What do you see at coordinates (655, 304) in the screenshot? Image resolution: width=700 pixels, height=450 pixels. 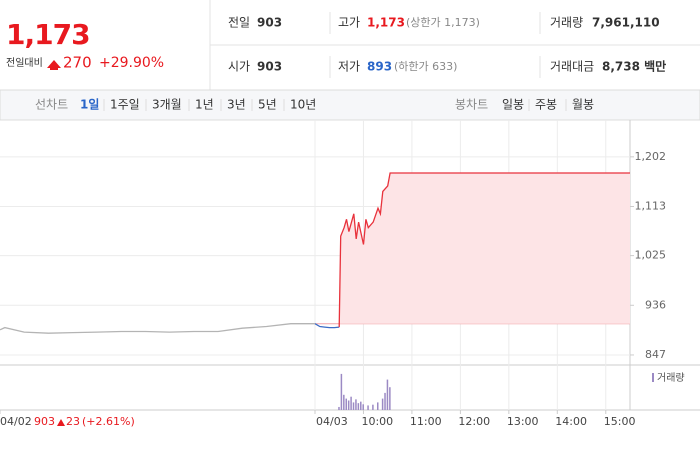 I see `y-tick-label: 936` at bounding box center [655, 304].